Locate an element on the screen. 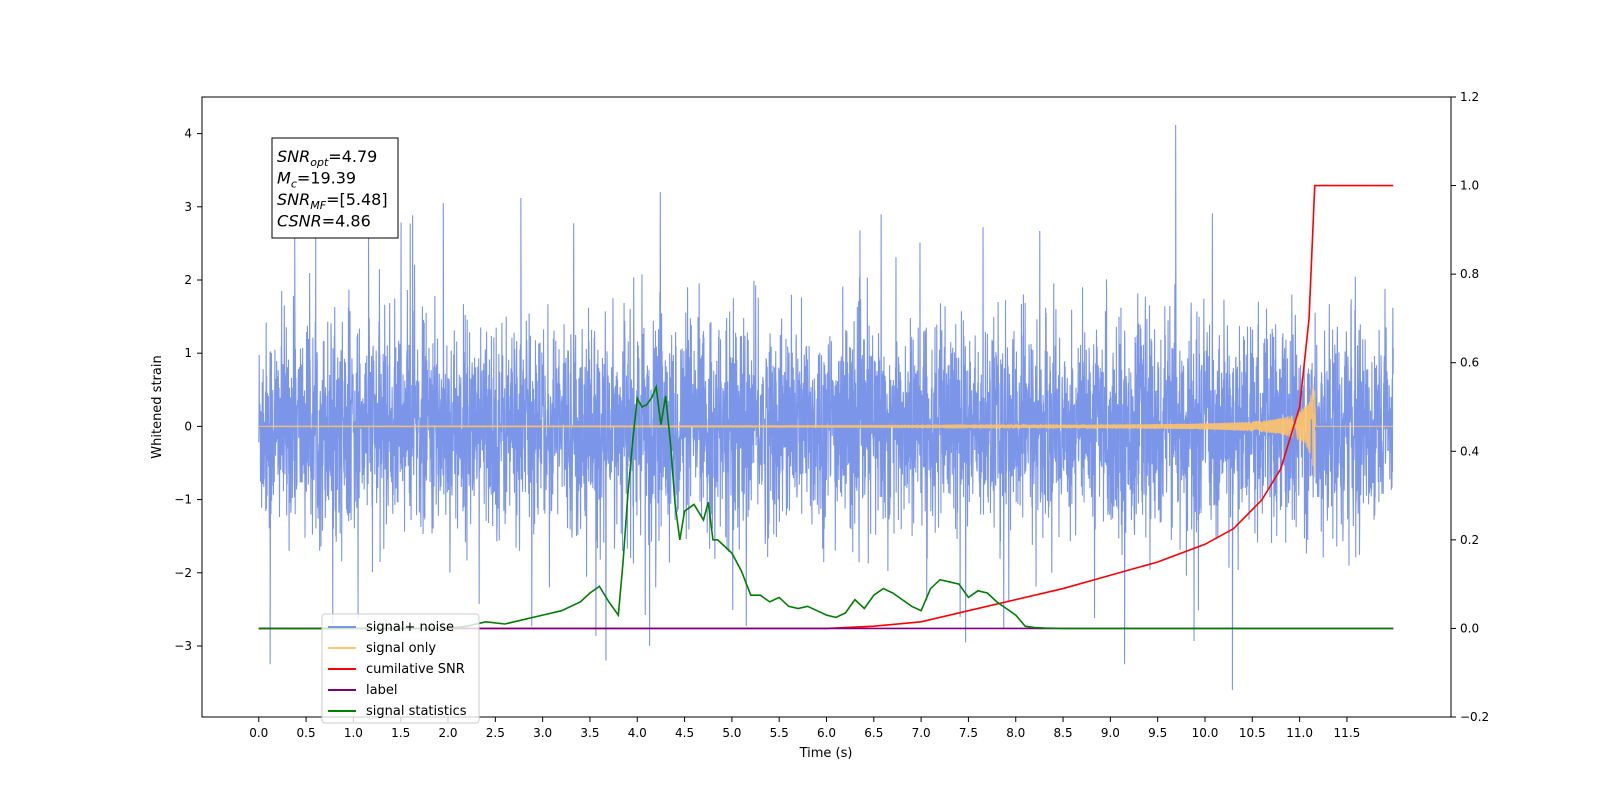 Image resolution: width=1600 pixels, height=800 pixels. annotation-value: =4.79 is located at coordinates (352, 156).